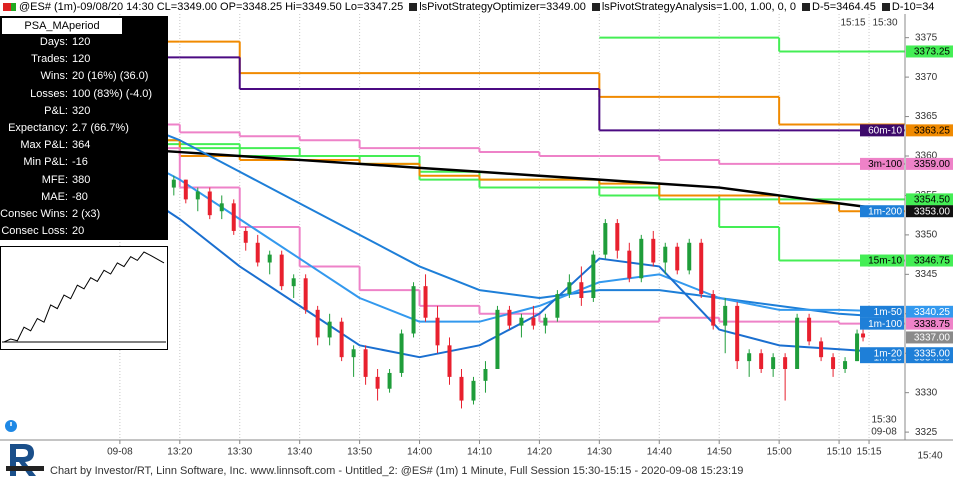  I want to click on stats-row: Min P&L: -16, so click(84, 162).